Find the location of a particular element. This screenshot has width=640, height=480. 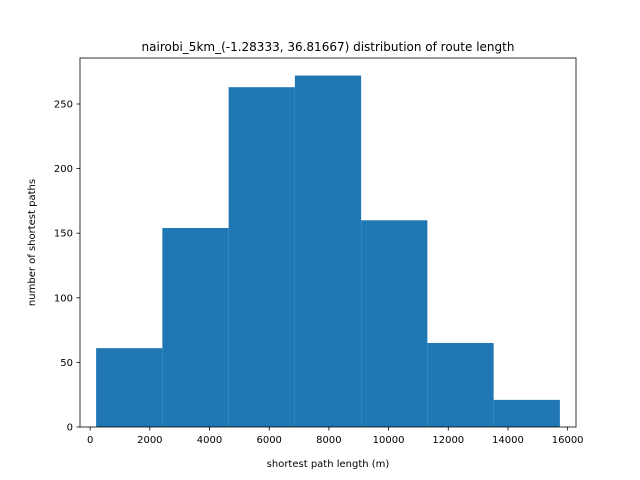

x-tick-label: 10000 is located at coordinates (389, 440).